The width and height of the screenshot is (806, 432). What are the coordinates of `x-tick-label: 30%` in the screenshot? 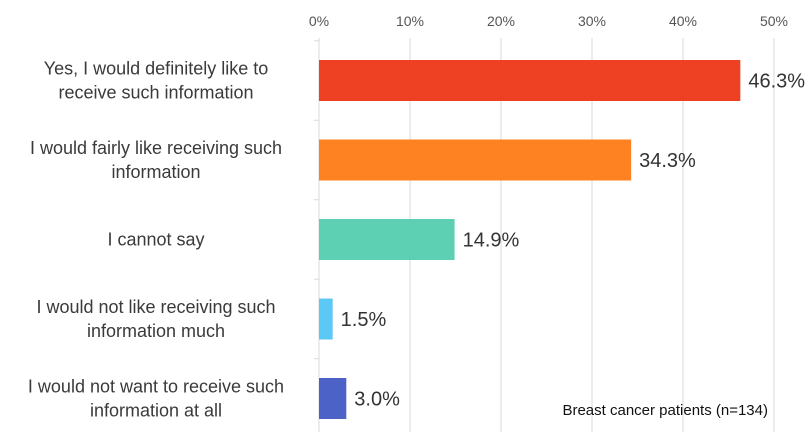 It's located at (592, 21).